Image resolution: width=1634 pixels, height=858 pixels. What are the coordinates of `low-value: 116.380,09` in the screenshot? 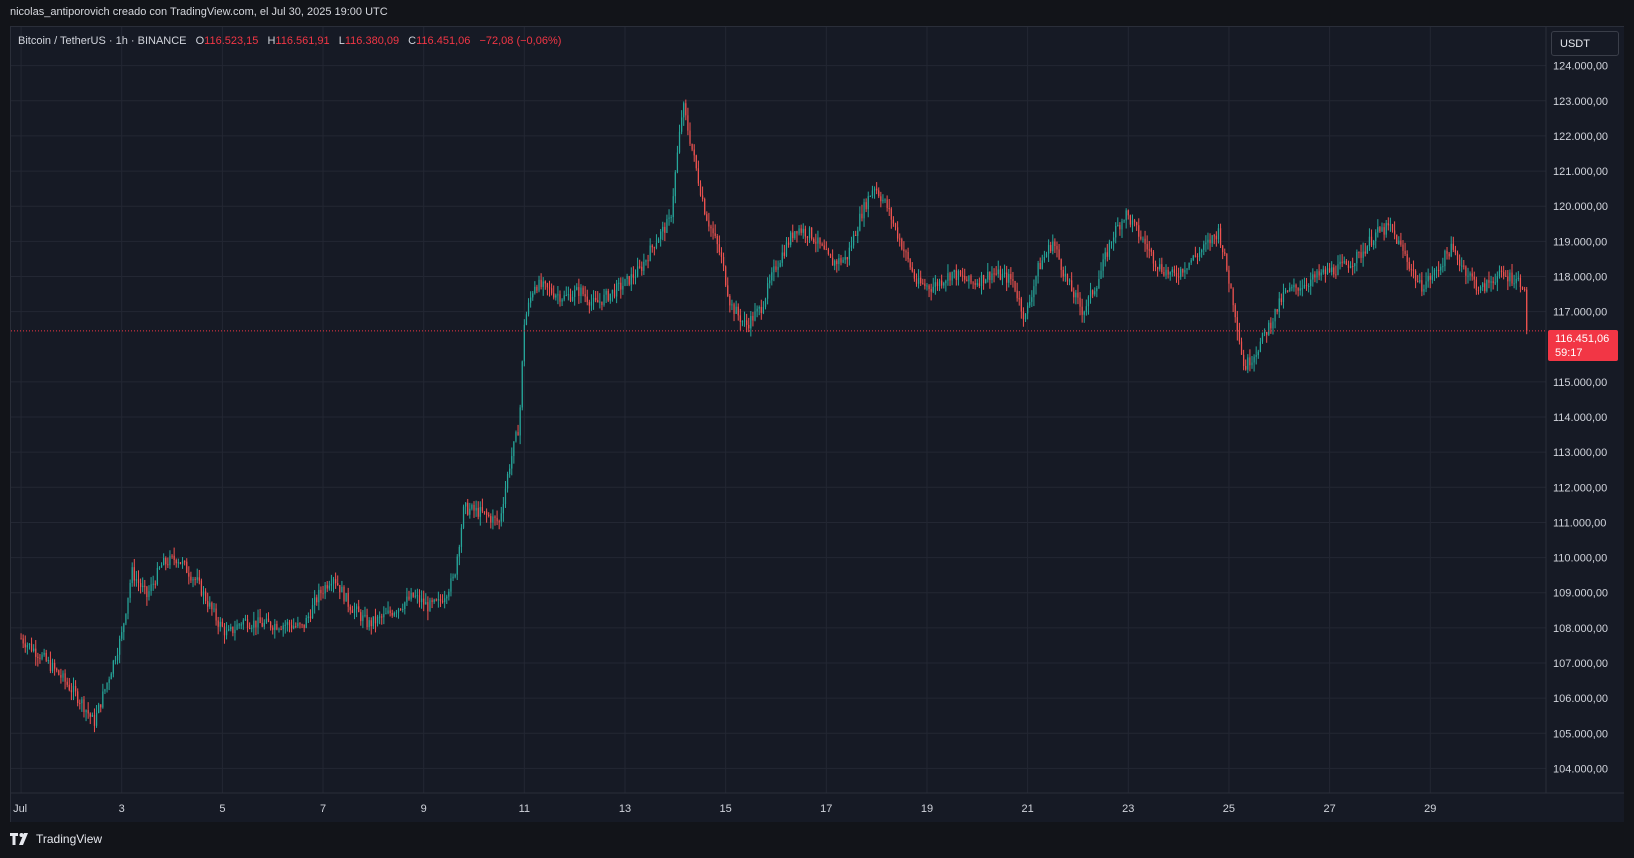 It's located at (372, 41).